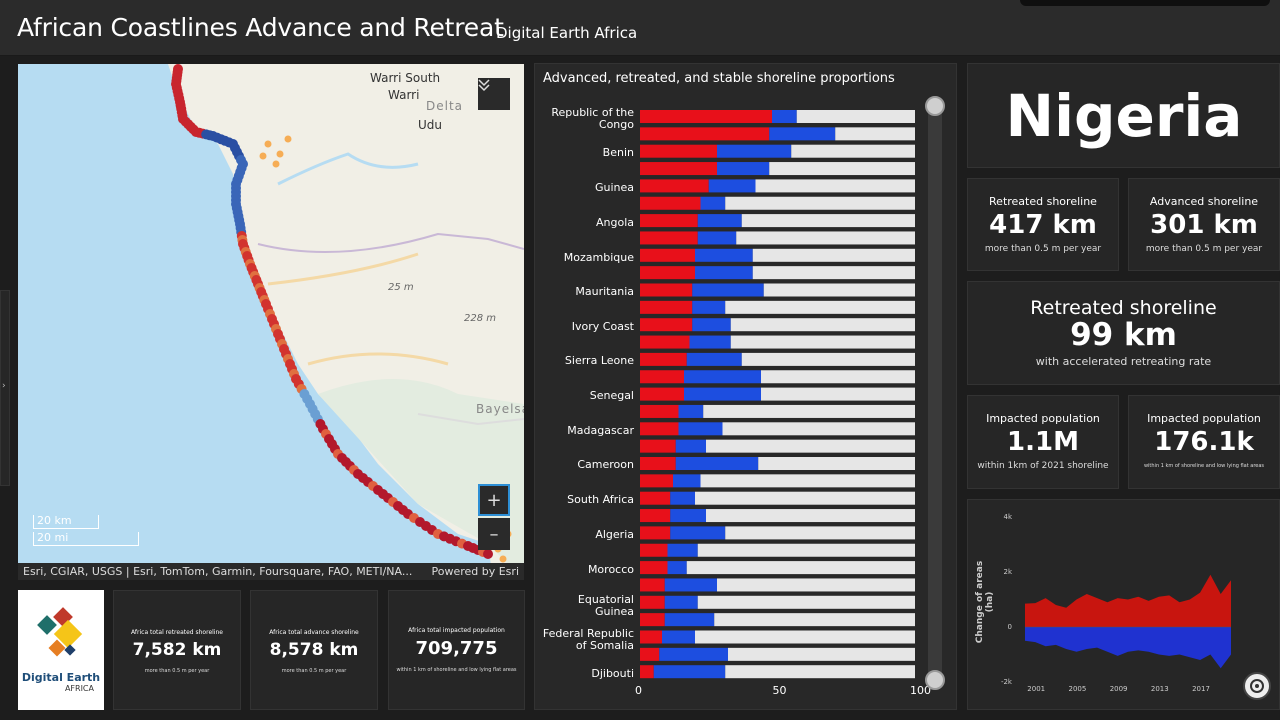 This screenshot has height=720, width=1280. I want to click on powered-by-link: Powered by Esri, so click(475, 571).